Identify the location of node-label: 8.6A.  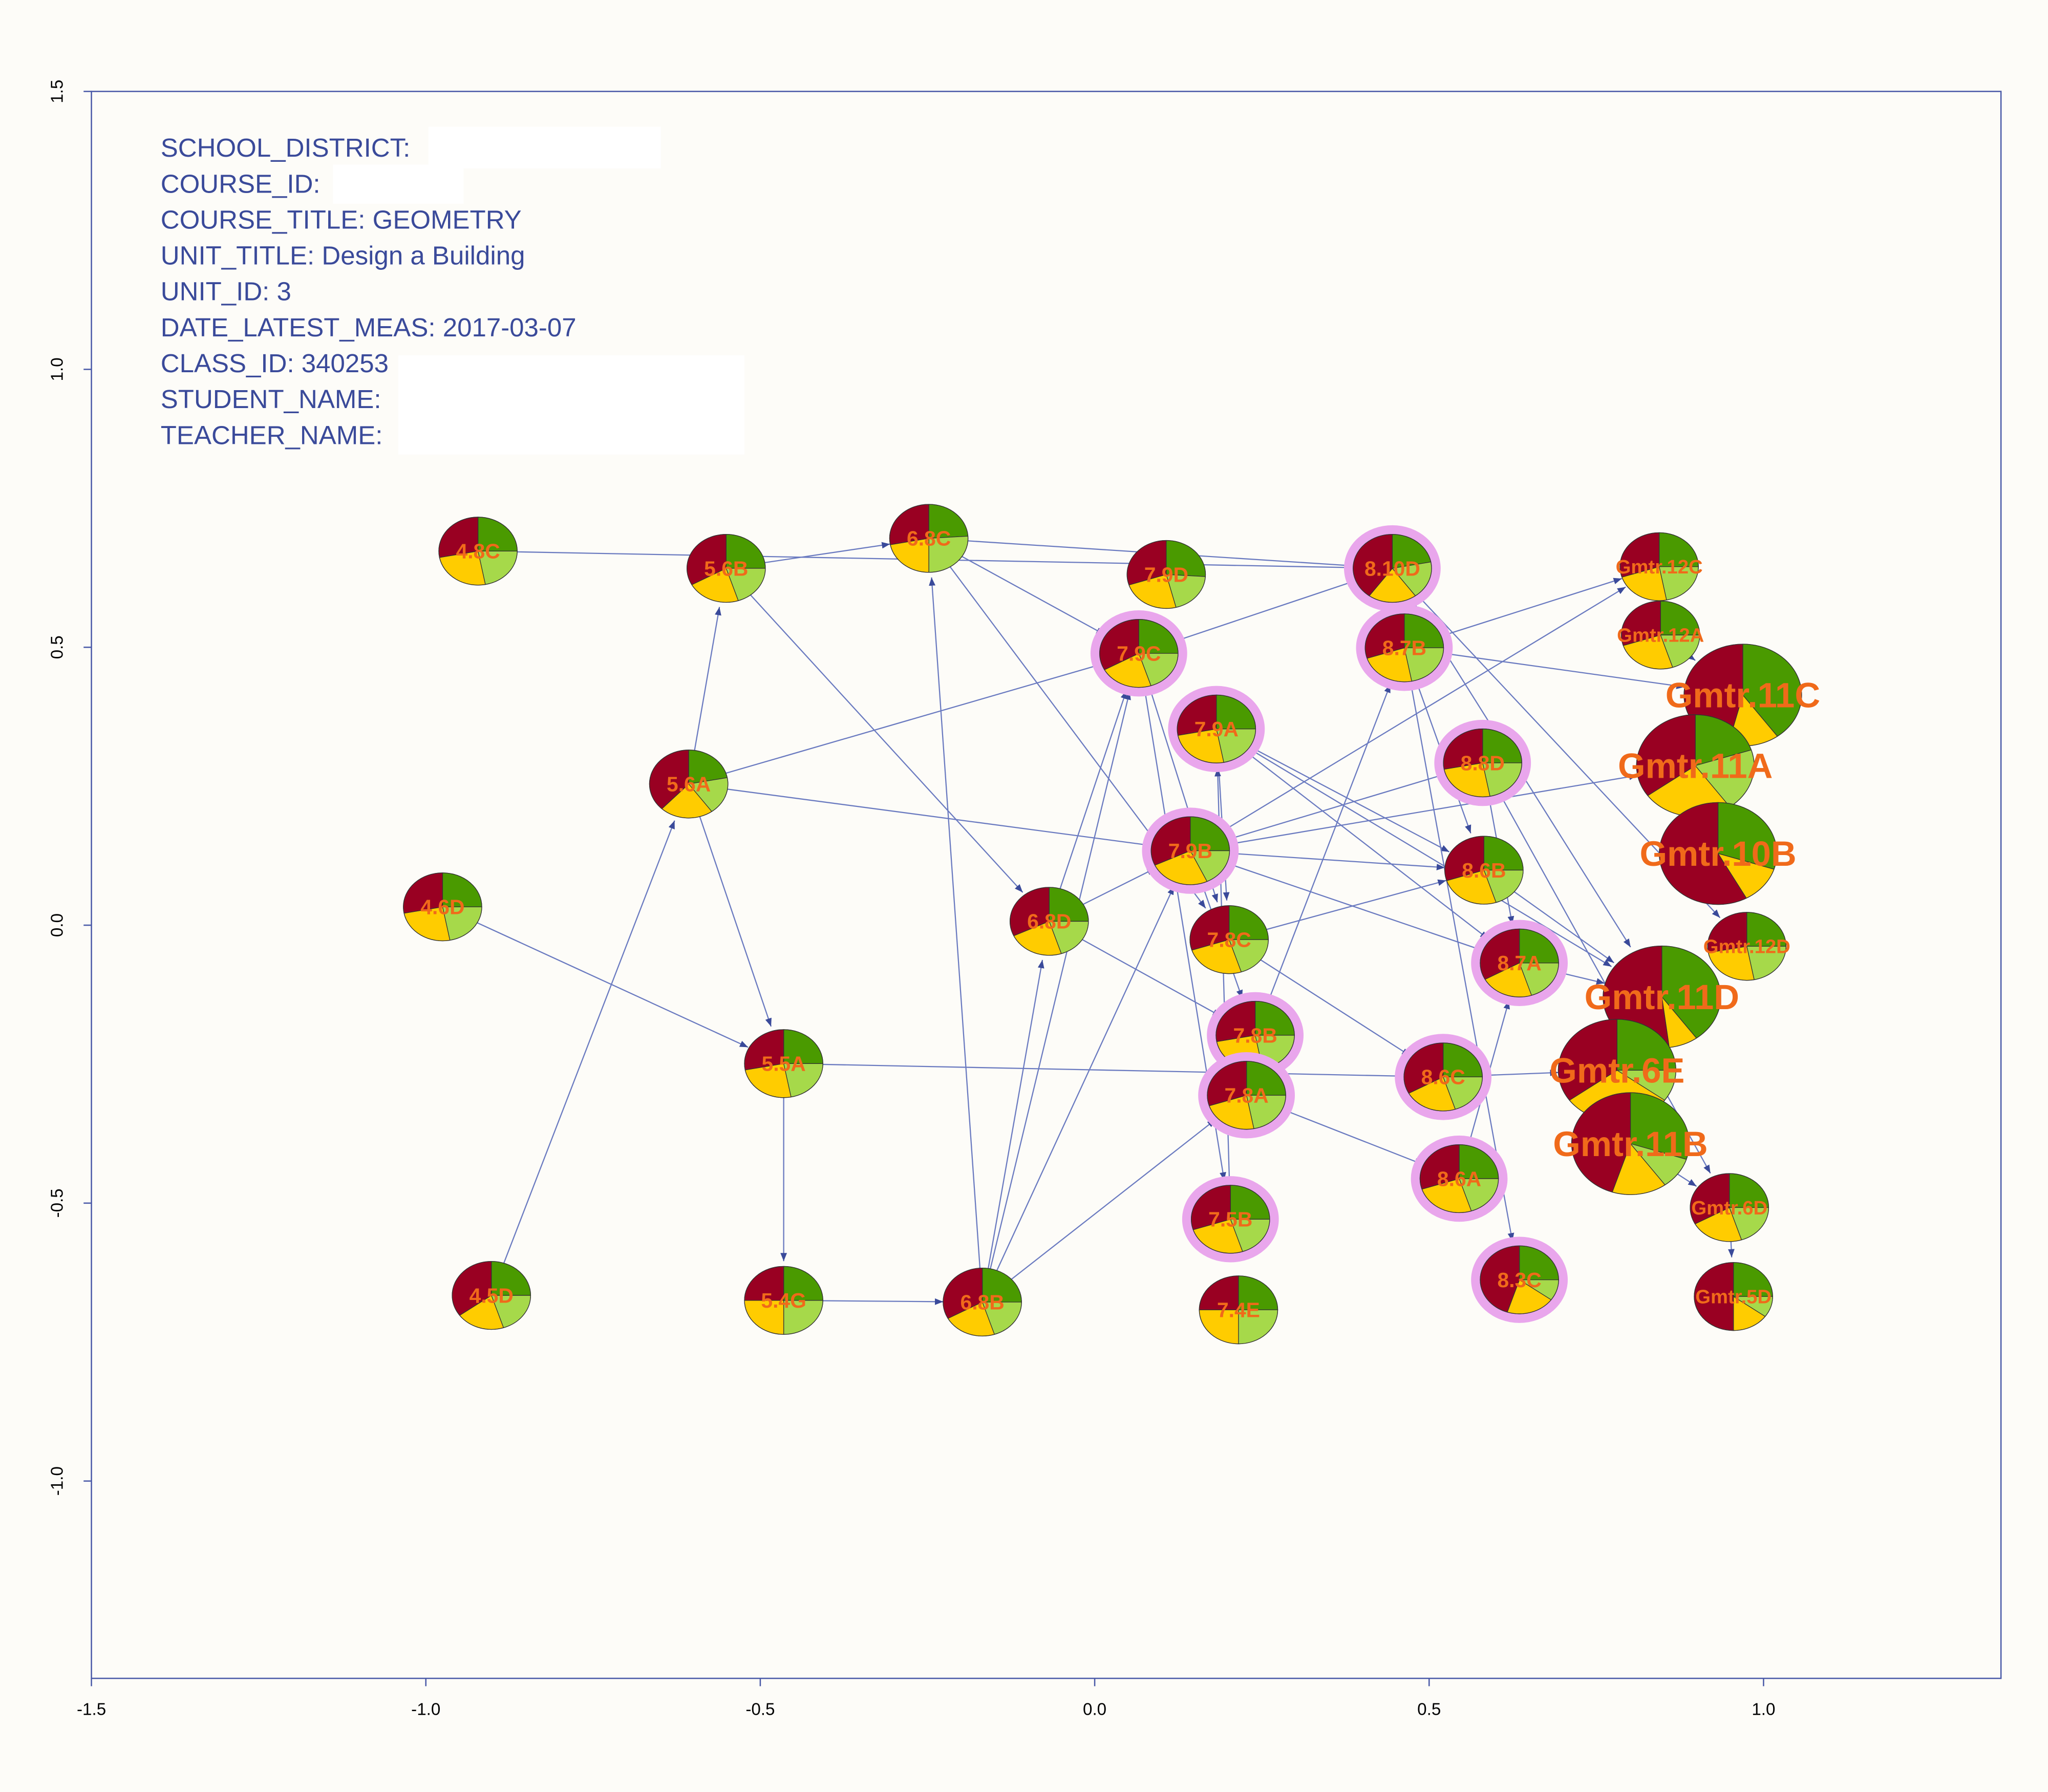
(1459, 1178).